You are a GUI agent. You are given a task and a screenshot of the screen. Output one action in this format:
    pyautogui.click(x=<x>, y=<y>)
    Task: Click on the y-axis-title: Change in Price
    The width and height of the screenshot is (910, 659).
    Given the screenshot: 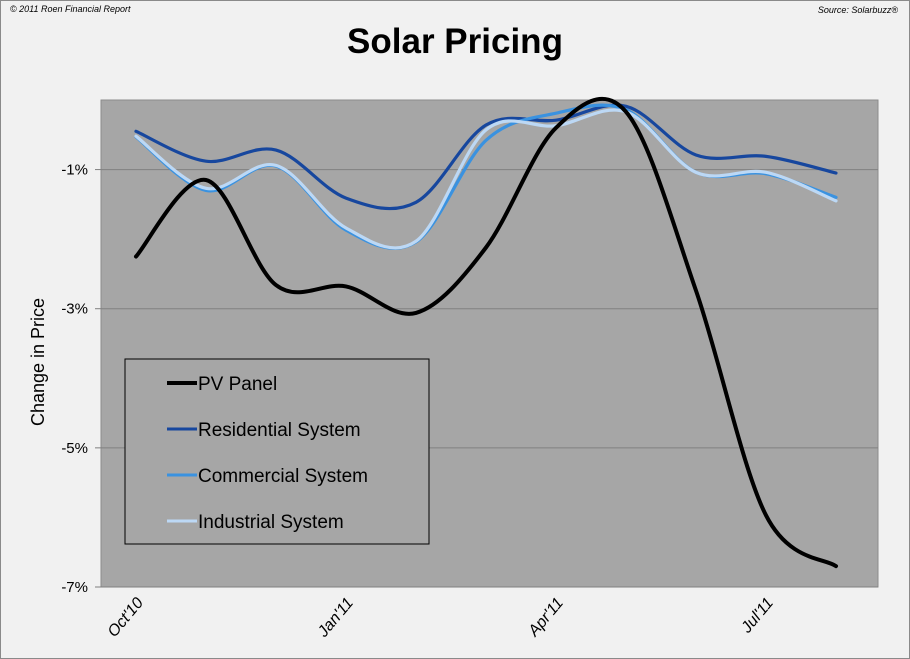 What is the action you would take?
    pyautogui.click(x=38, y=362)
    